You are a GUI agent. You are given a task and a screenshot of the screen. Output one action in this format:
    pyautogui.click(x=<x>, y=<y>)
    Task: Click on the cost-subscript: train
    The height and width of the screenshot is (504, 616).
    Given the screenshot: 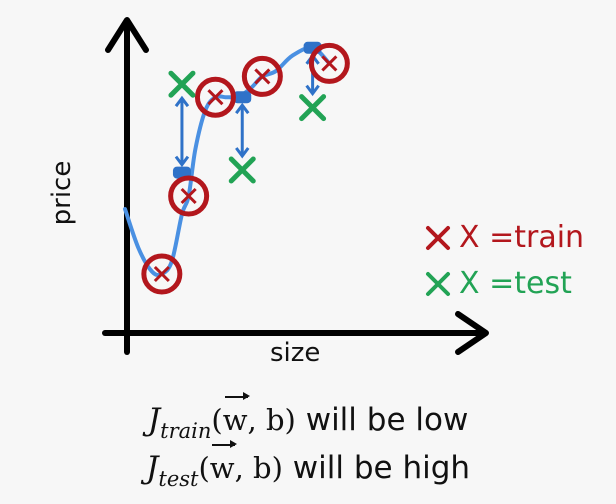 What is the action you would take?
    pyautogui.click(x=186, y=431)
    